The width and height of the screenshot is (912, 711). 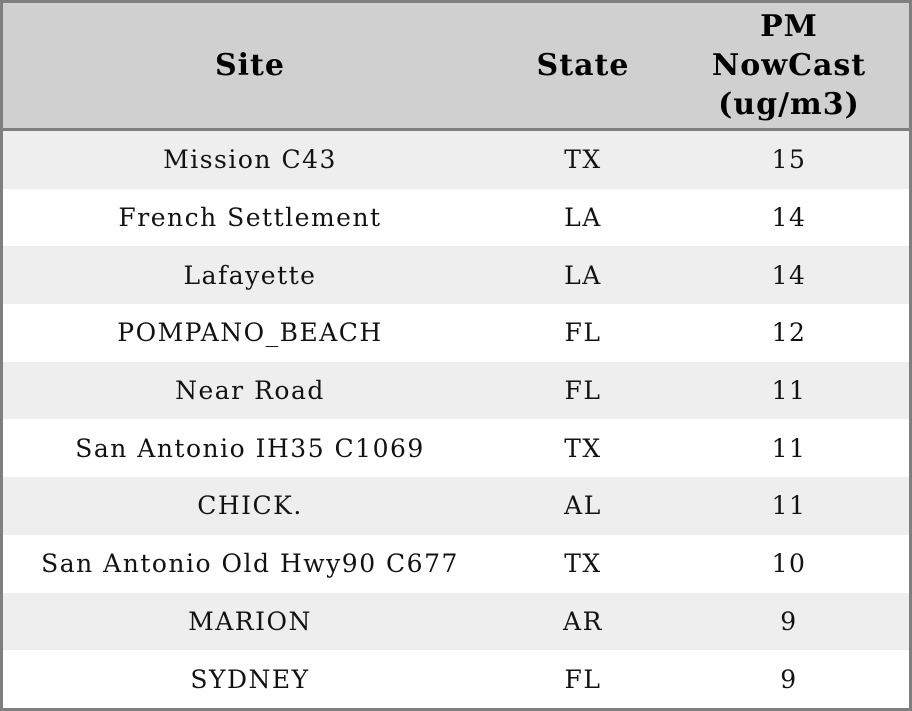 I want to click on table-row: San Antonio Old Hwy90 C677 TX 10, so click(x=456, y=563).